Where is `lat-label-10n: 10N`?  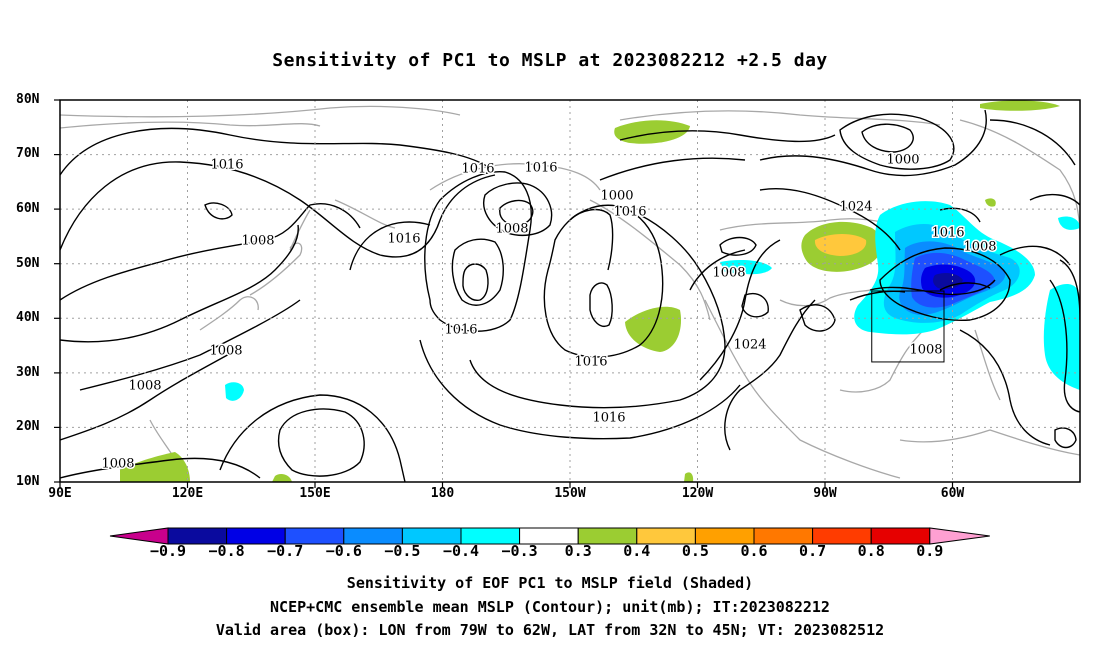
lat-label-10n: 10N is located at coordinates (28, 481).